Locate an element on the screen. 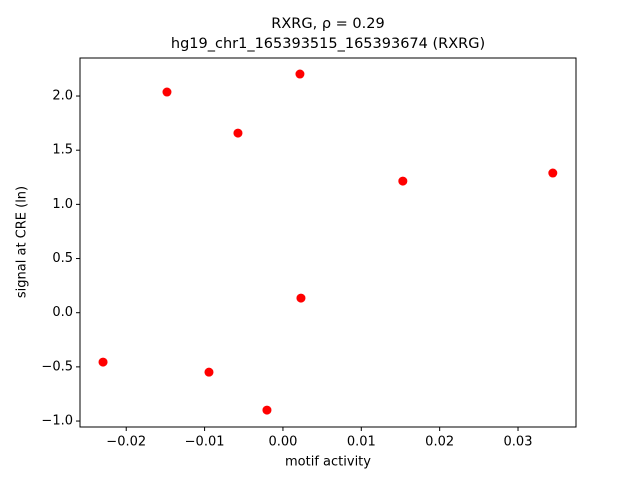 The width and height of the screenshot is (640, 480). x-tick-label: −0.01 is located at coordinates (205, 442).